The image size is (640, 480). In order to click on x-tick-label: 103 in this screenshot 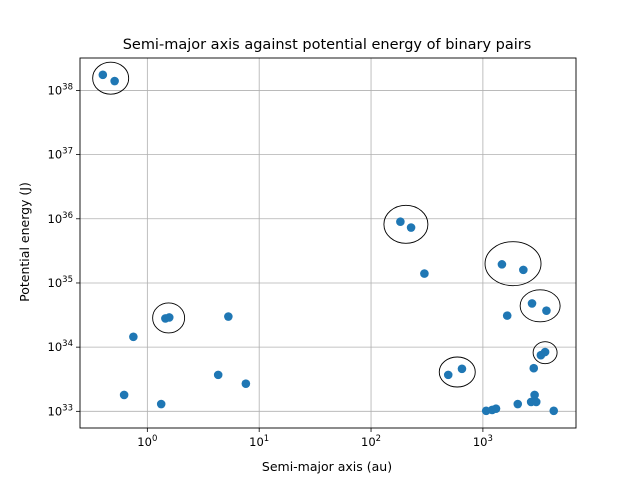, I will do `click(483, 441)`.